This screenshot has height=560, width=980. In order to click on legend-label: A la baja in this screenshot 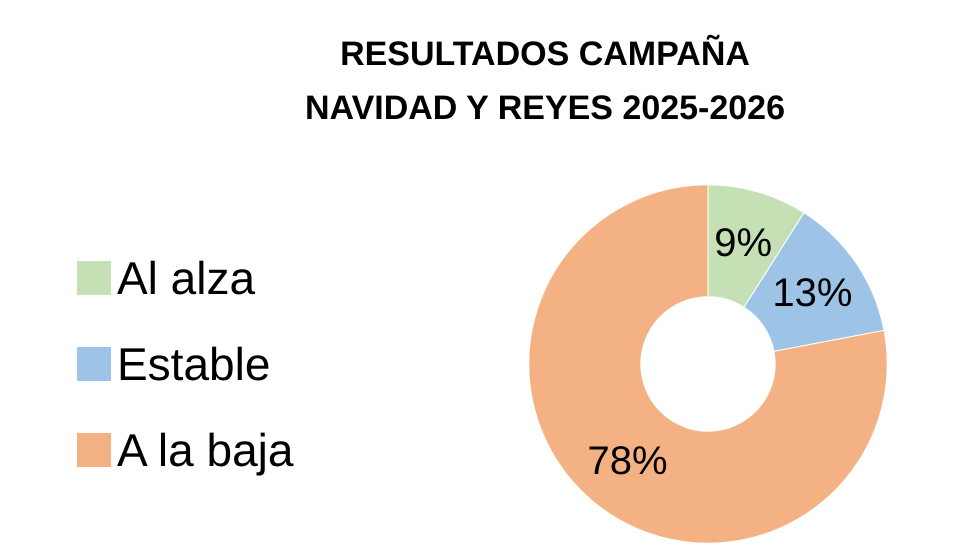, I will do `click(205, 450)`.